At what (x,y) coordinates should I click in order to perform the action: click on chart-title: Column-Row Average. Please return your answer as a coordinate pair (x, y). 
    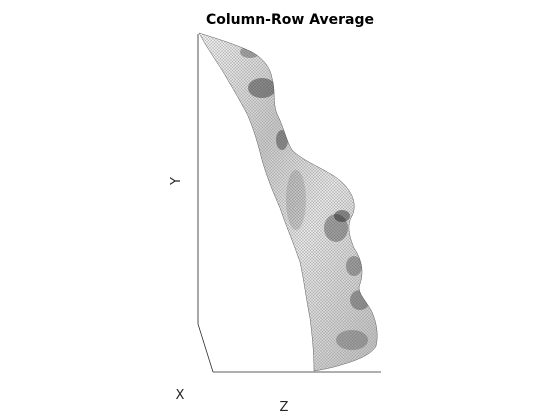
    Looking at the image, I should click on (290, 20).